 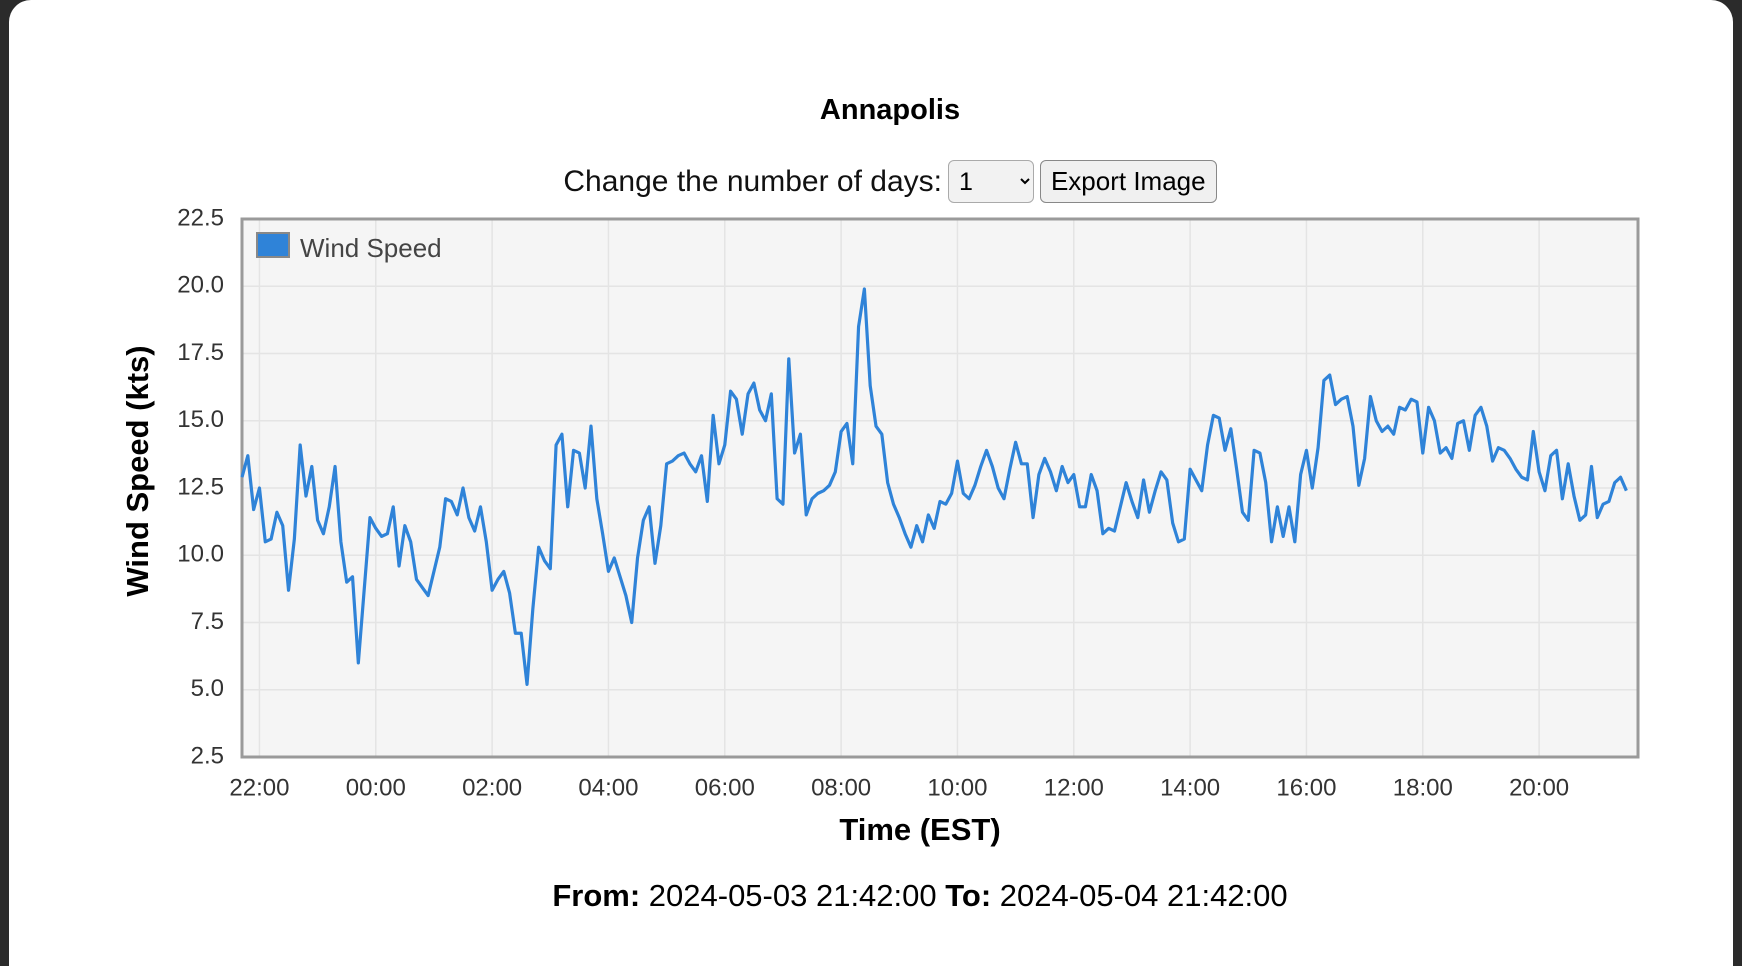 I want to click on legend-swatch, so click(x=273, y=245).